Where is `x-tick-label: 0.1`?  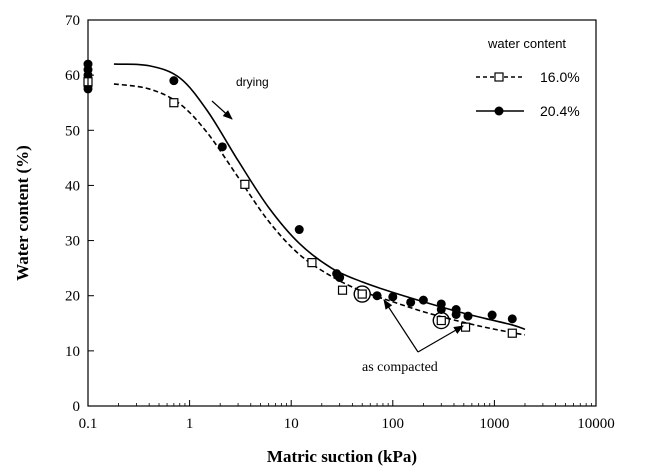 x-tick-label: 0.1 is located at coordinates (88, 424).